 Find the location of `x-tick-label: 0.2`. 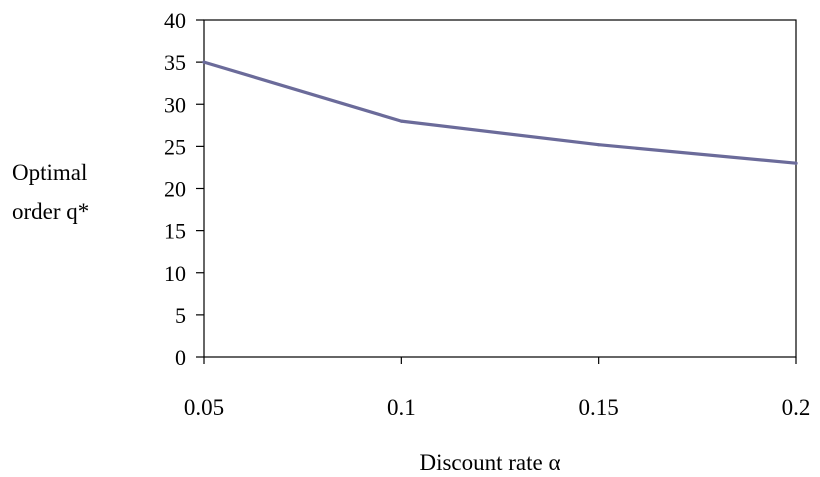

x-tick-label: 0.2 is located at coordinates (796, 407).